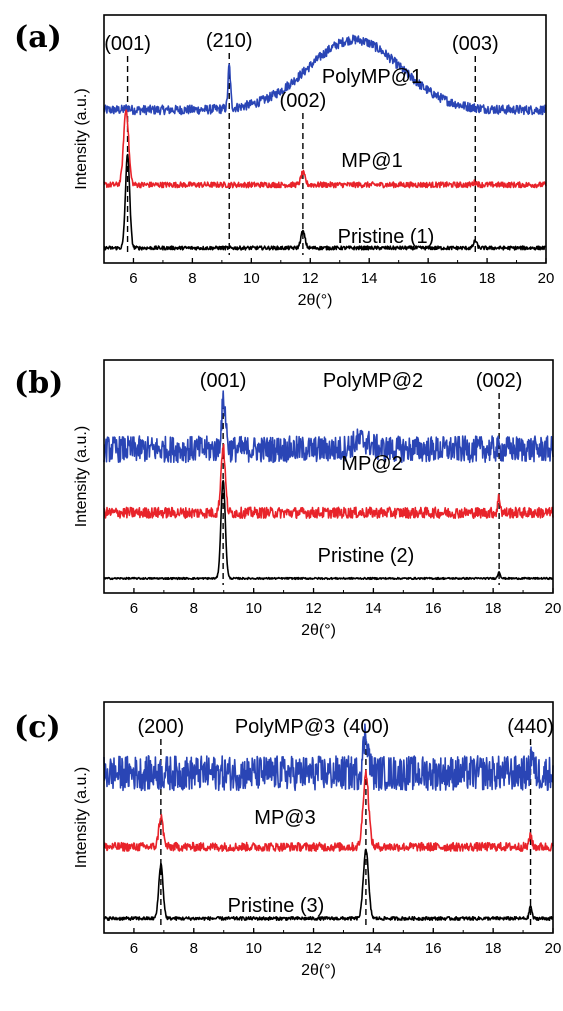 The width and height of the screenshot is (563, 1011). I want to click on x-axis-title-c: 2θ(°), so click(318, 970).